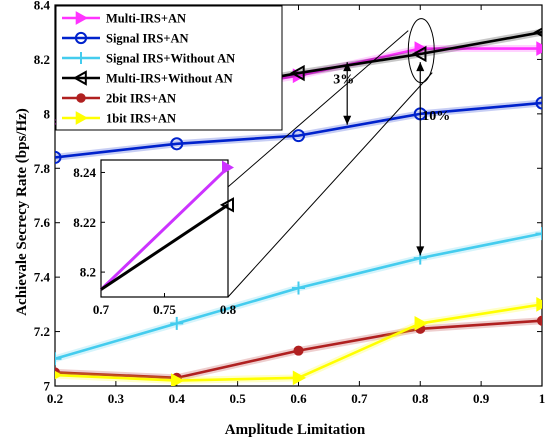  Describe the element at coordinates (420, 398) in the screenshot. I see `x-tick-label: 0.8` at that location.